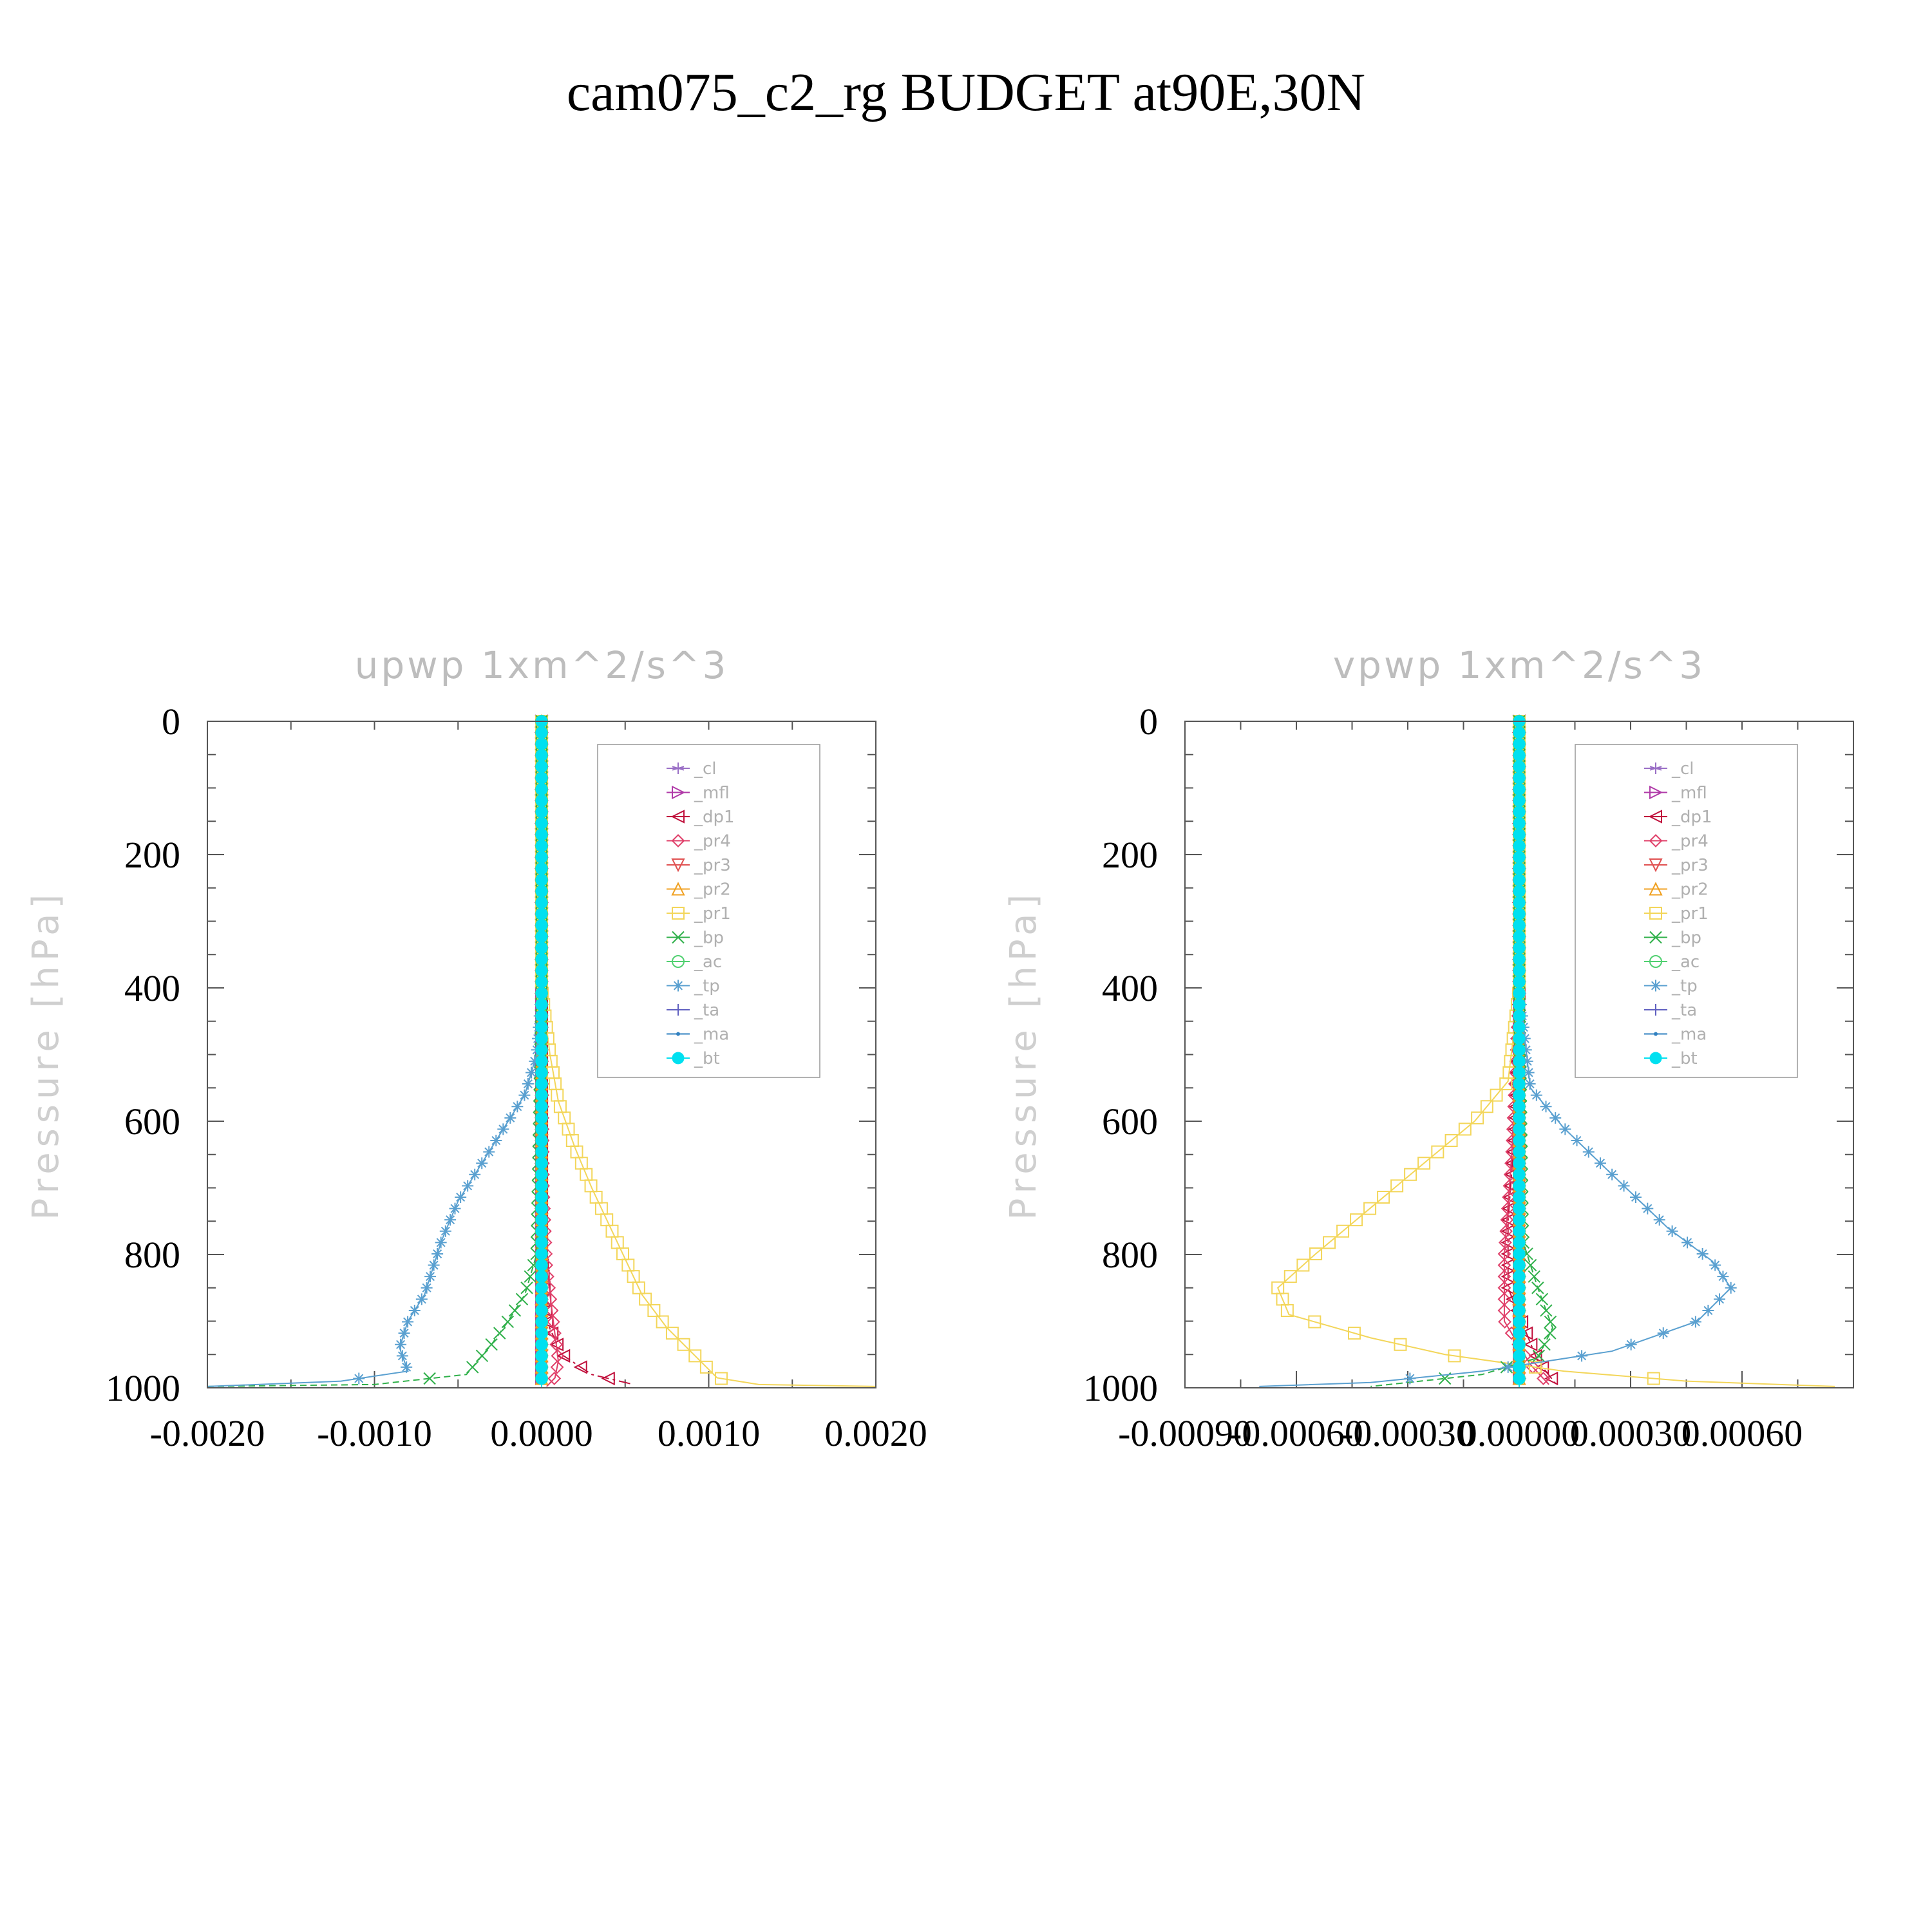 This screenshot has width=1932, height=1932. I want to click on y-tick-label: 0, so click(171, 722).